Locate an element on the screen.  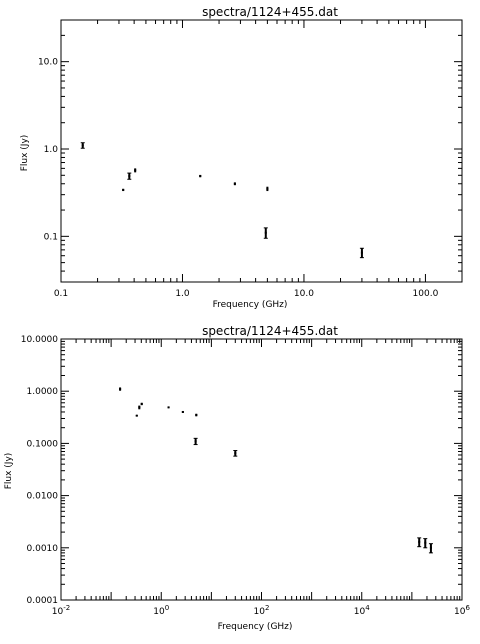
lower-chart-y-tick-label: 0.0001 is located at coordinates (43, 601).